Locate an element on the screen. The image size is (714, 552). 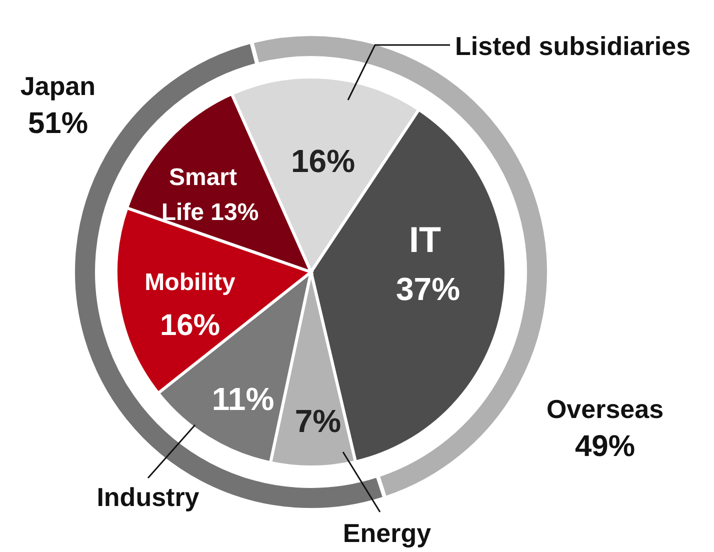
data-label: 7% is located at coordinates (318, 421).